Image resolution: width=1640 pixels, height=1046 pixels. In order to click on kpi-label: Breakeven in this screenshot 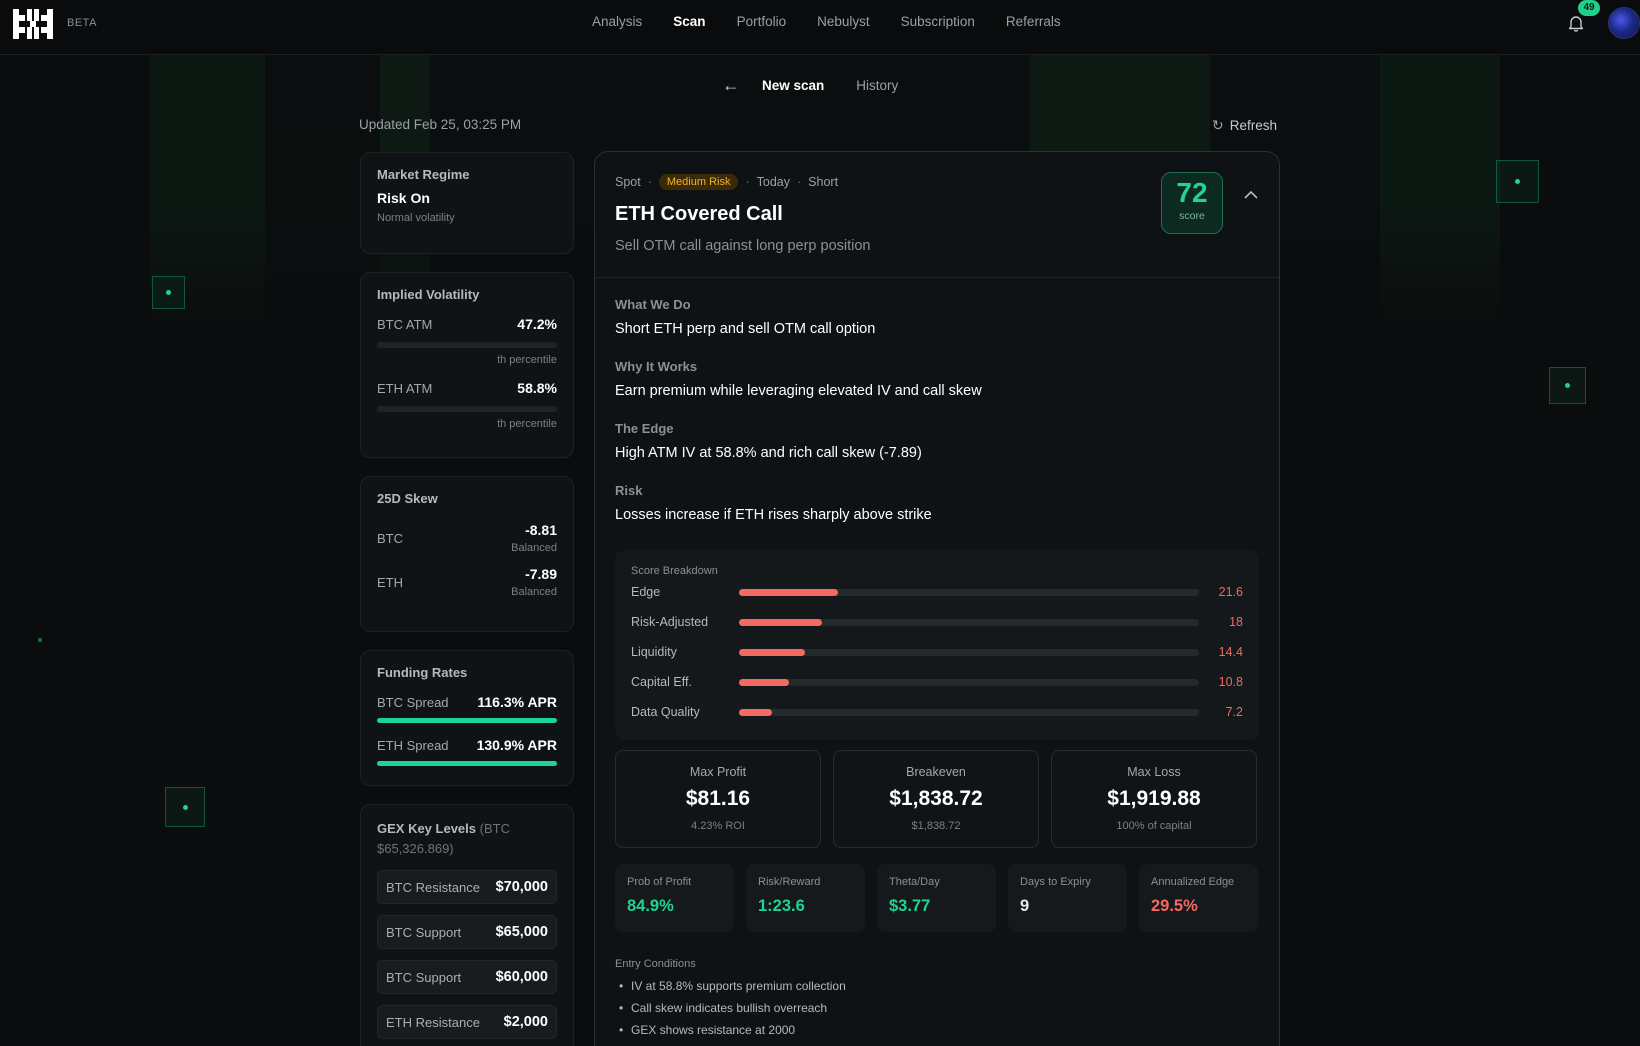, I will do `click(936, 772)`.